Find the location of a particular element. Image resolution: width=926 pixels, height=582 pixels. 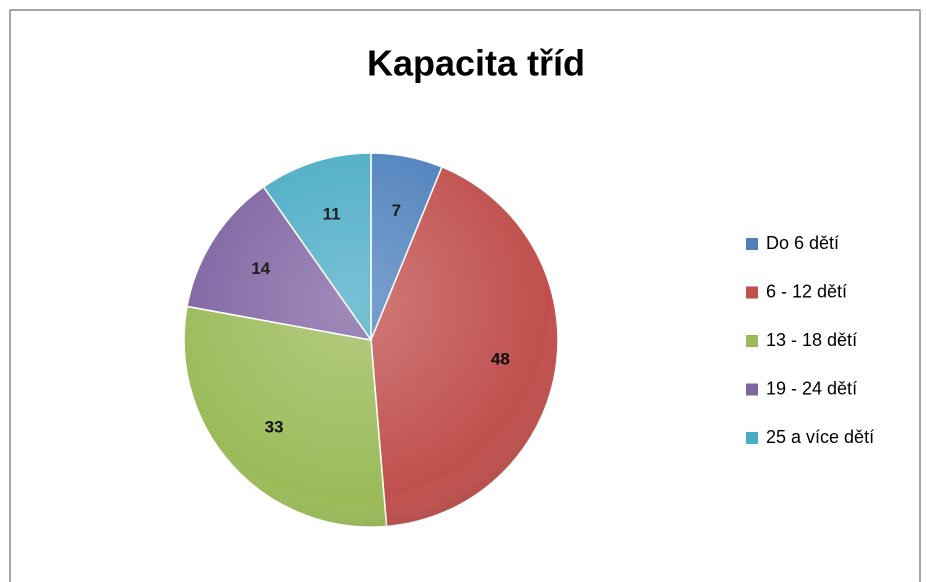

legend-label: 13 - 18 dětí is located at coordinates (811, 340).